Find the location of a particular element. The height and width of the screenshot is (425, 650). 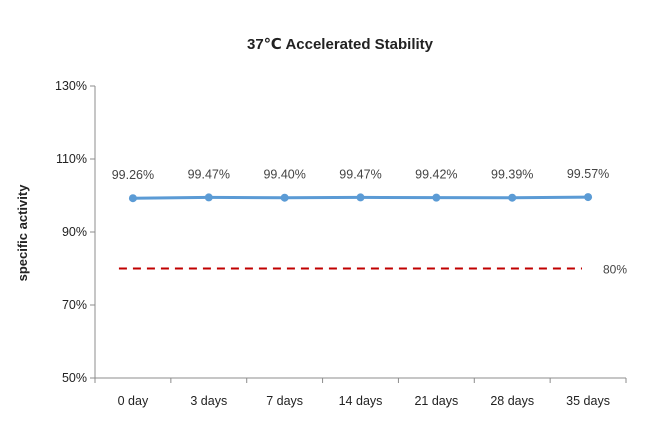

x-tick-label: 21 days is located at coordinates (436, 401).